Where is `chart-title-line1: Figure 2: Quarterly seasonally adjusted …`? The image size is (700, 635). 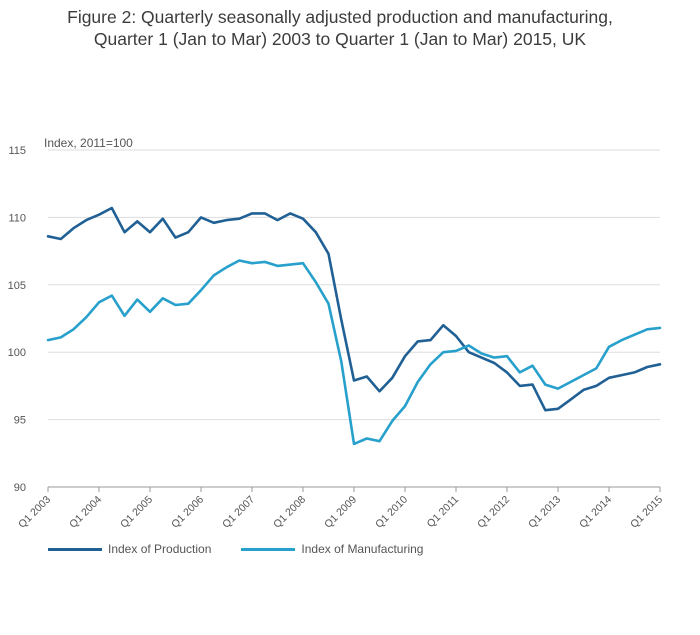
chart-title-line1: Figure 2: Quarterly seasonally adjusted … is located at coordinates (340, 17).